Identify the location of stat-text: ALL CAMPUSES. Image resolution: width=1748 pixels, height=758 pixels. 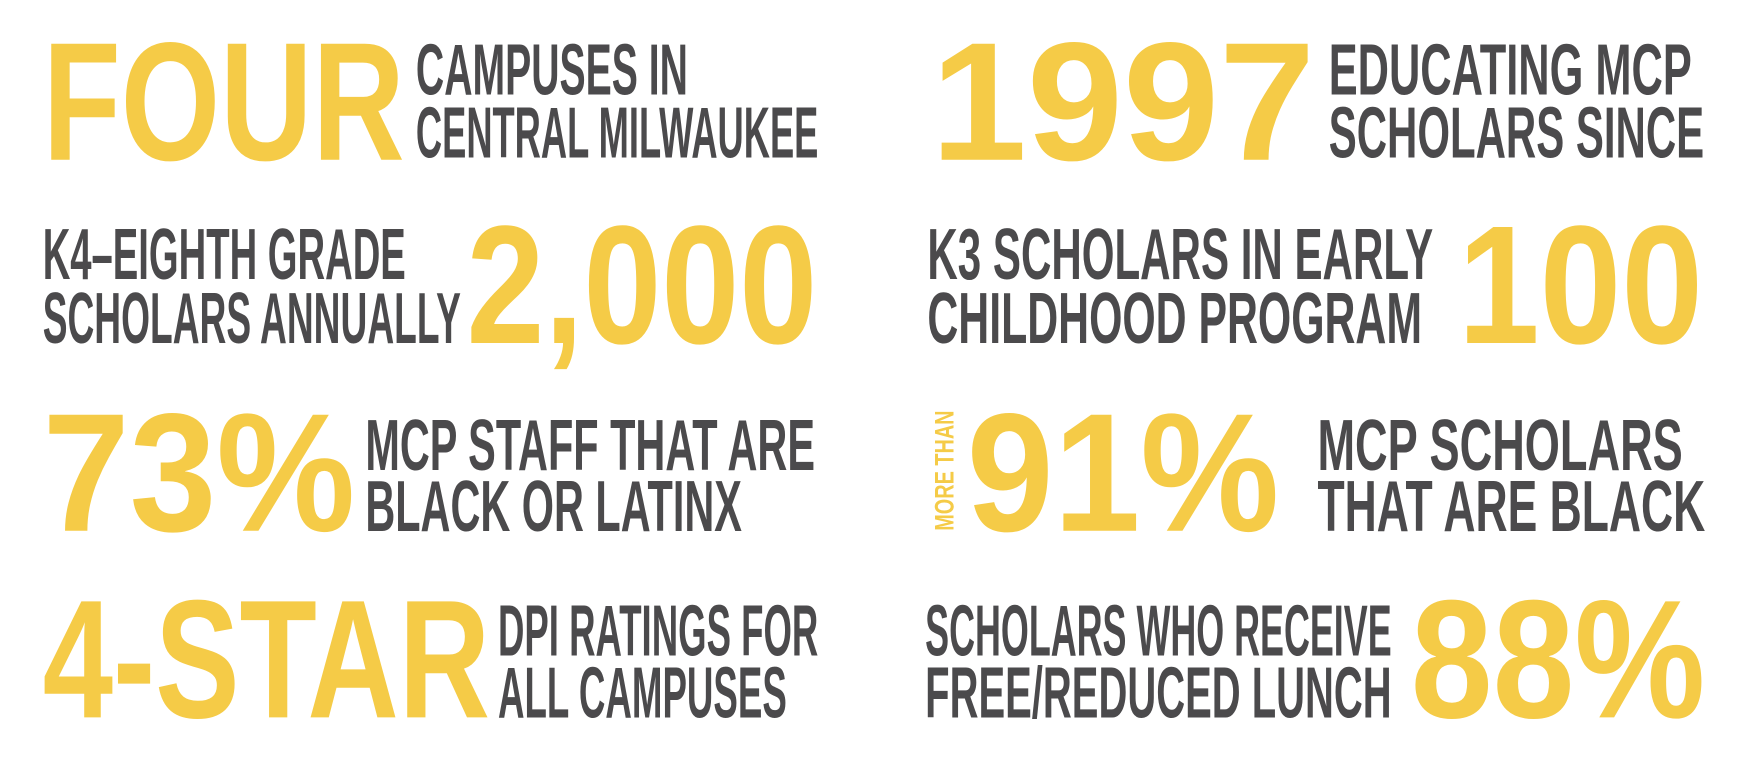
(642, 693).